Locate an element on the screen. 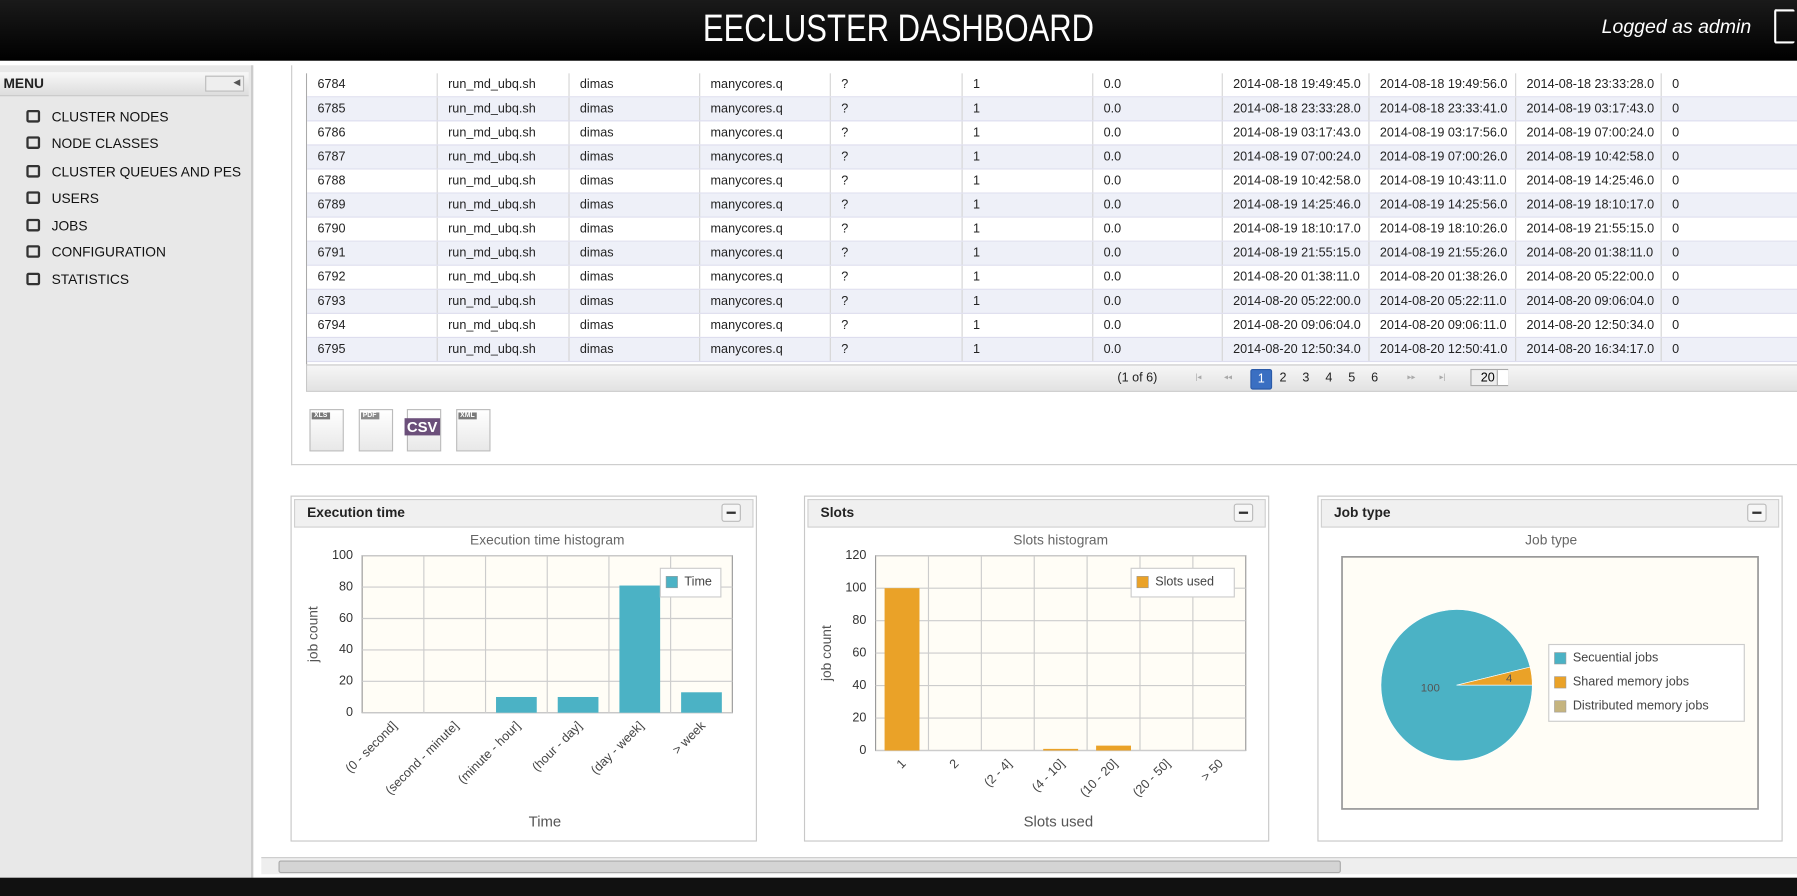 The image size is (1797, 896). y-tick-label: 20 is located at coordinates (859, 717).